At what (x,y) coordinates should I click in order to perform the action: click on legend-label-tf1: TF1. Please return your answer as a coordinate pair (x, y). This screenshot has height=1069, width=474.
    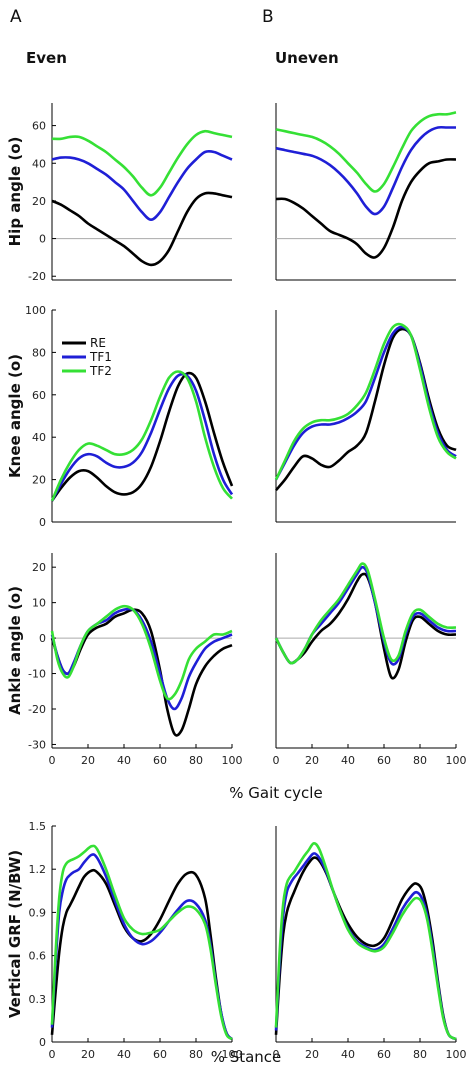
    Looking at the image, I should click on (100, 357).